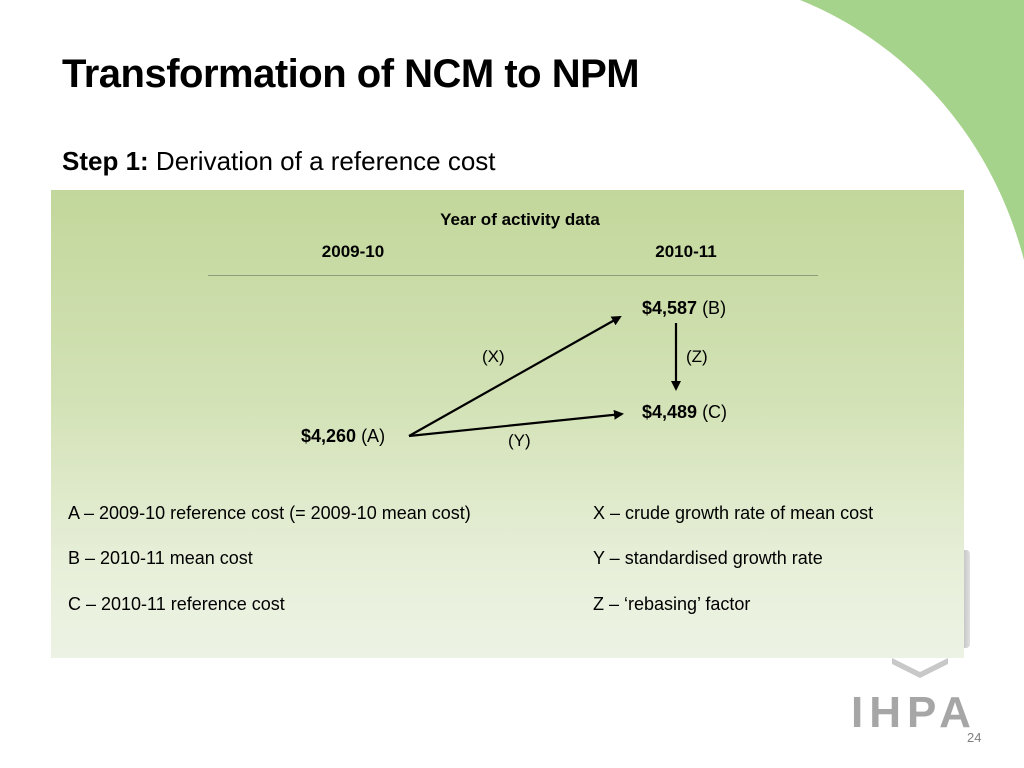  I want to click on column-2009-10: 2009-10, so click(353, 251).